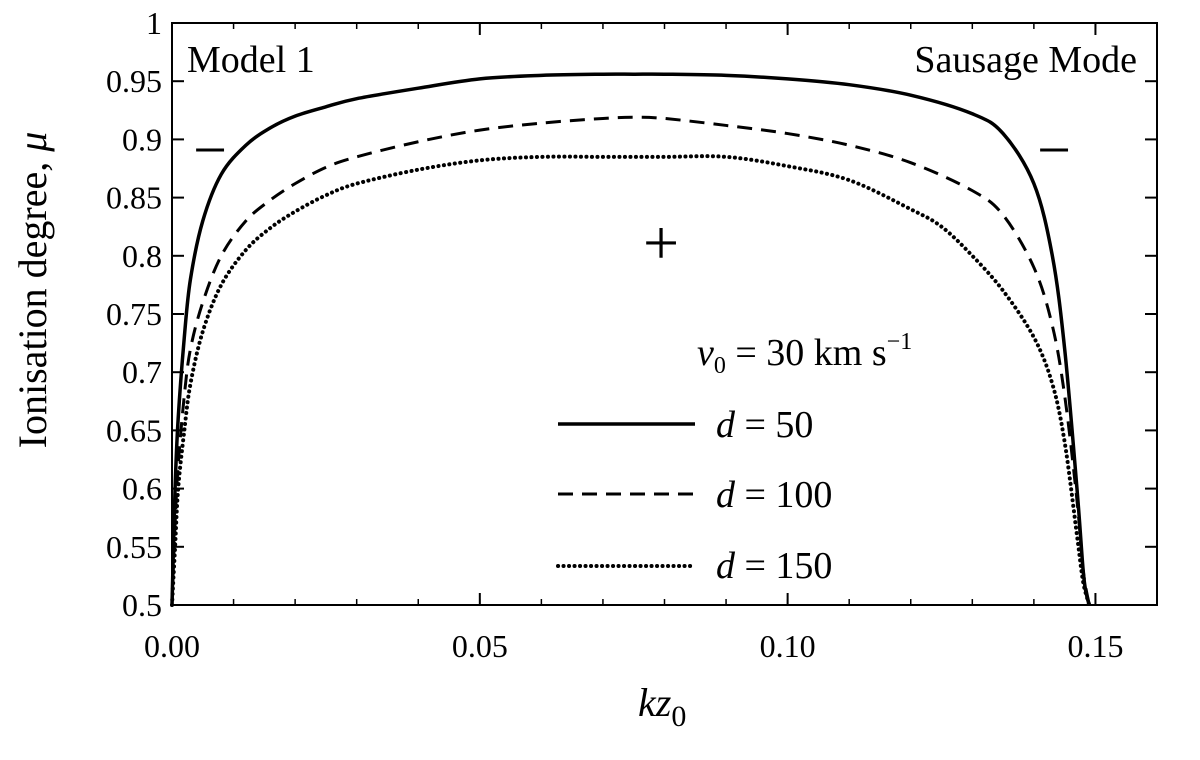  What do you see at coordinates (788, 646) in the screenshot?
I see `x-tick-label-2: 0.10` at bounding box center [788, 646].